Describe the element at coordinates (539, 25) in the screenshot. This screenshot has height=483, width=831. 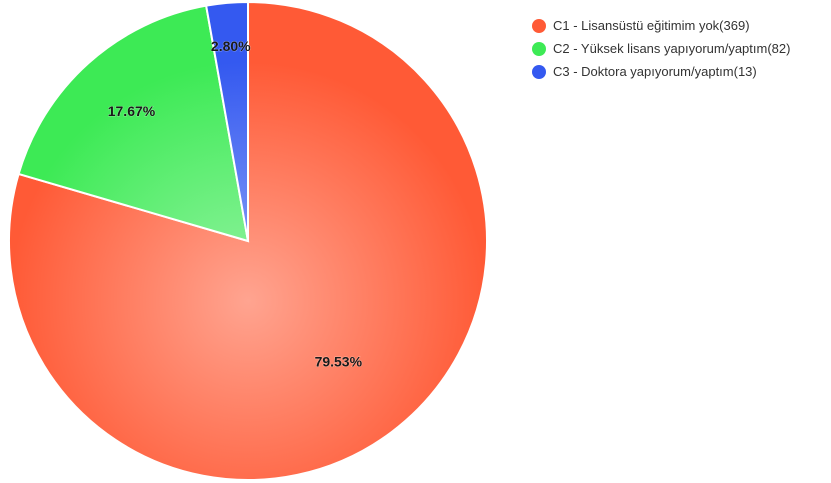
I see `legend-swatch-c1` at that location.